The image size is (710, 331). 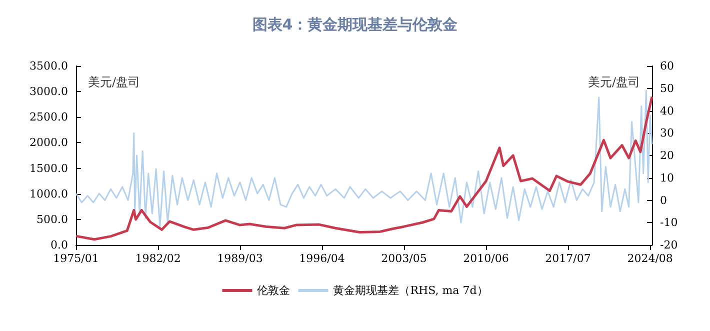 What do you see at coordinates (669, 223) in the screenshot?
I see `y2-tick-label: -10` at bounding box center [669, 223].